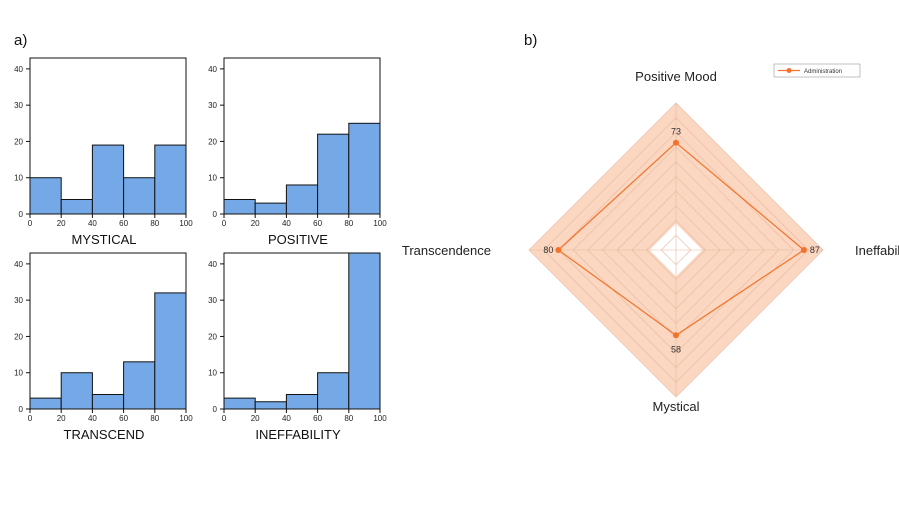 Image resolution: width=899 pixels, height=519 pixels. What do you see at coordinates (298, 434) in the screenshot?
I see `x-axis-label: INEFFABILITY` at bounding box center [298, 434].